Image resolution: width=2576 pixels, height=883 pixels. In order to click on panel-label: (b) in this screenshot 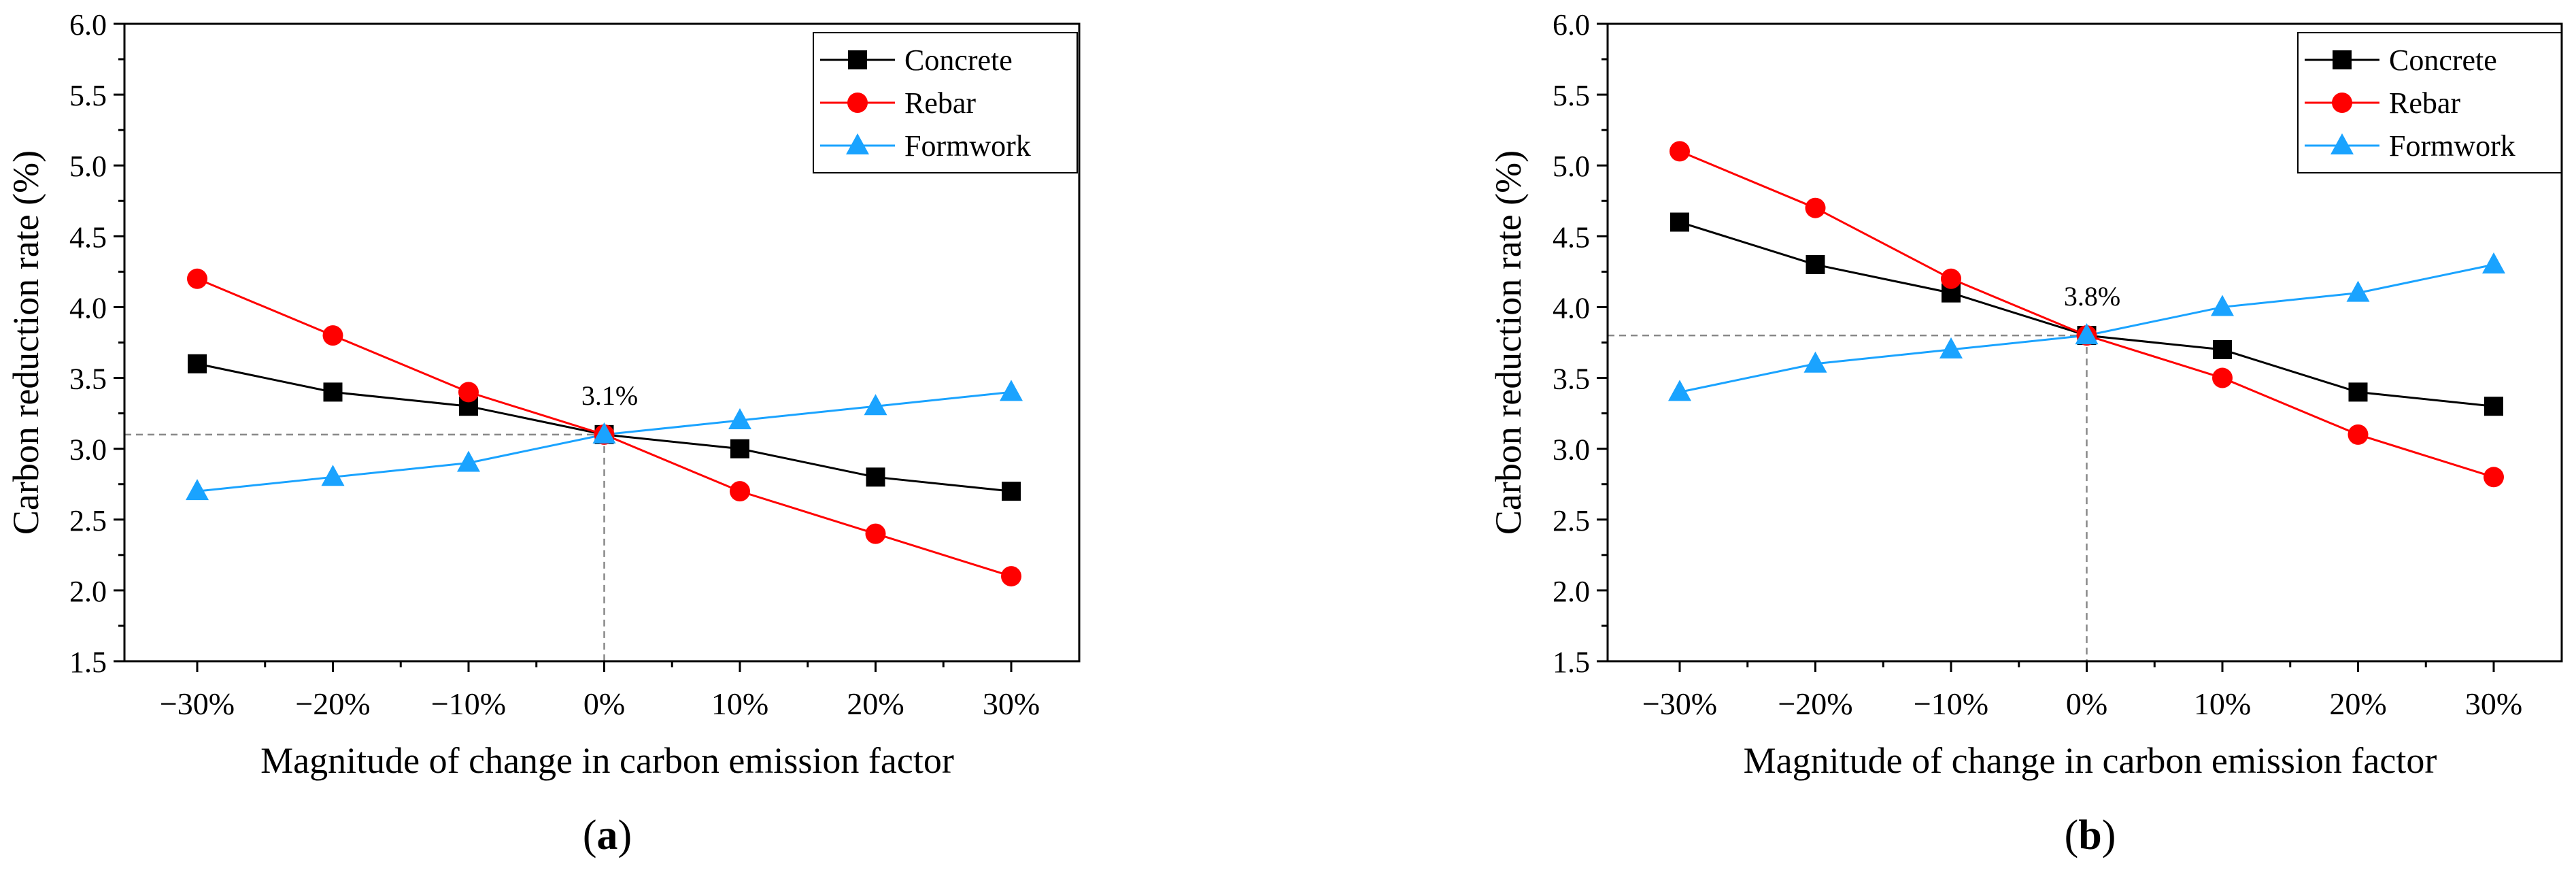, I will do `click(2090, 835)`.